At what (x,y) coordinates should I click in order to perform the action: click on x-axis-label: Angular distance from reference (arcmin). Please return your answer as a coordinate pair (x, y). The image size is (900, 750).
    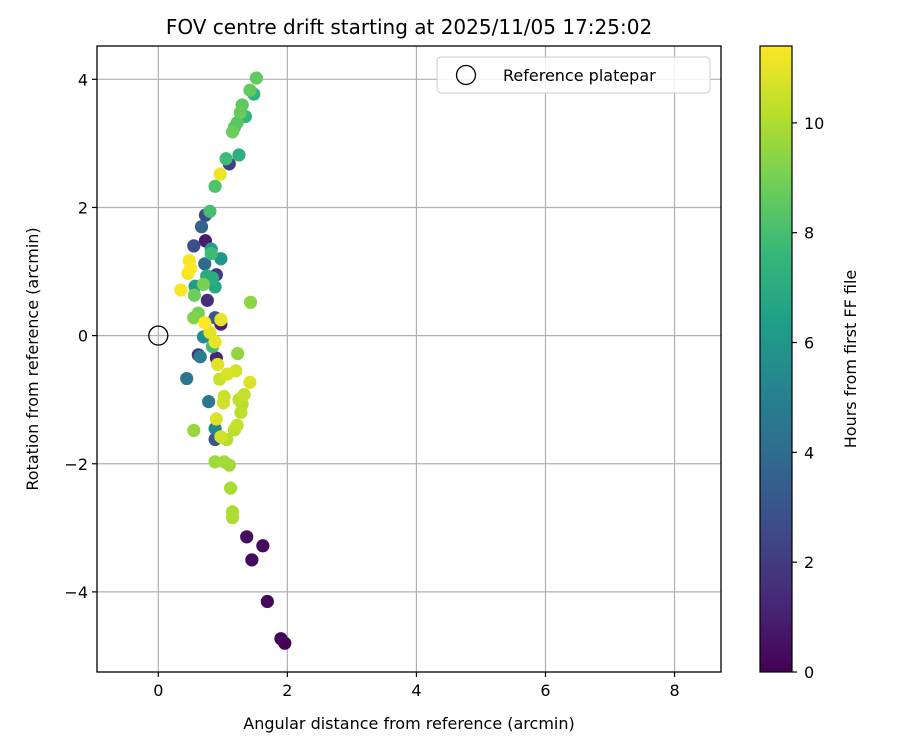
    Looking at the image, I should click on (408, 723).